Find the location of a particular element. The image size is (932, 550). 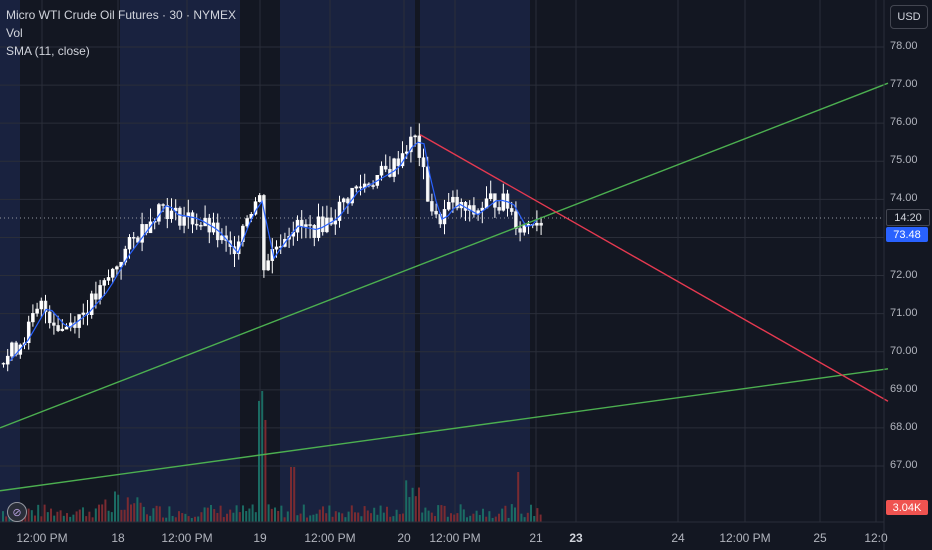

tradingview-logo-icon: ⊘ is located at coordinates (17, 512).